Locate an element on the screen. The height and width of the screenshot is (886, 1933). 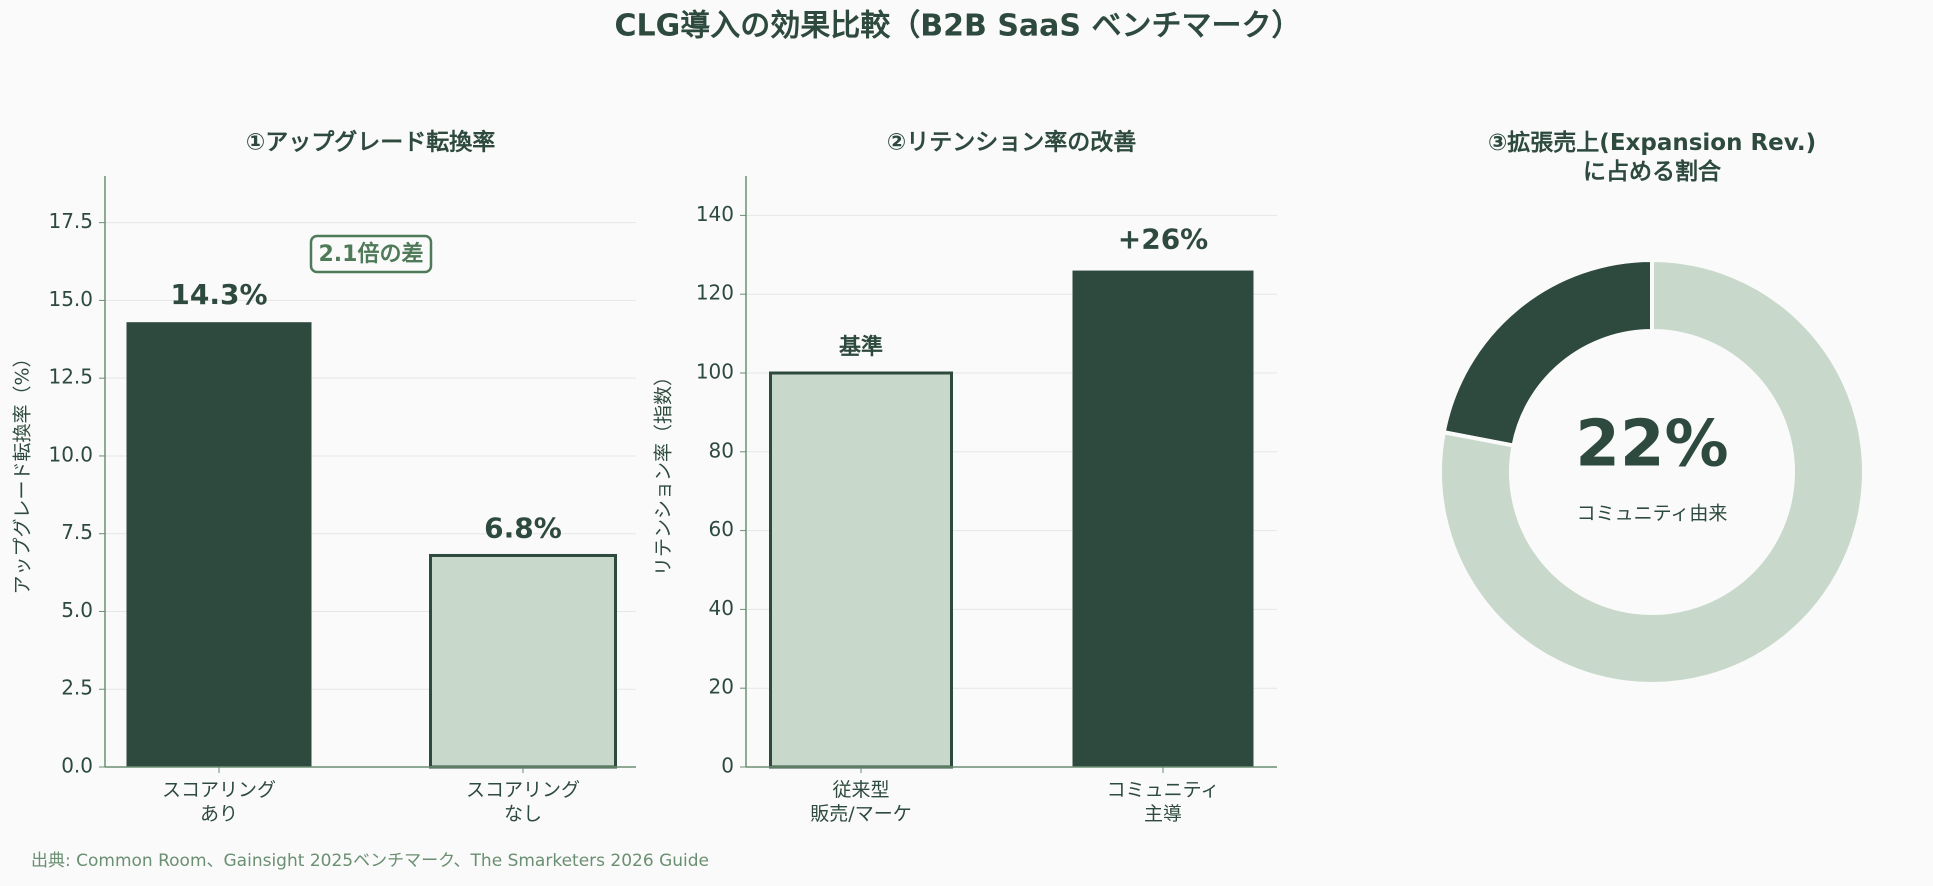
y-tick-label: 5.0 is located at coordinates (77, 610).